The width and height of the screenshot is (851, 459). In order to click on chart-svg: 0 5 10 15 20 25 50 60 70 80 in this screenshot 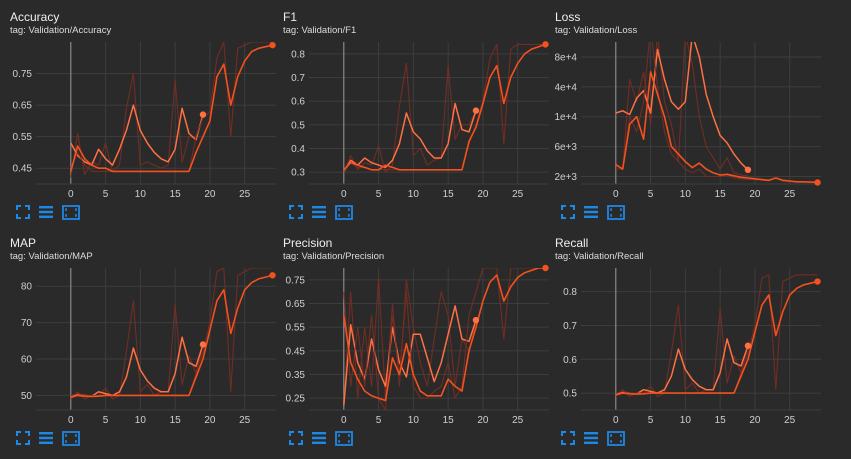, I will do `click(148, 347)`.